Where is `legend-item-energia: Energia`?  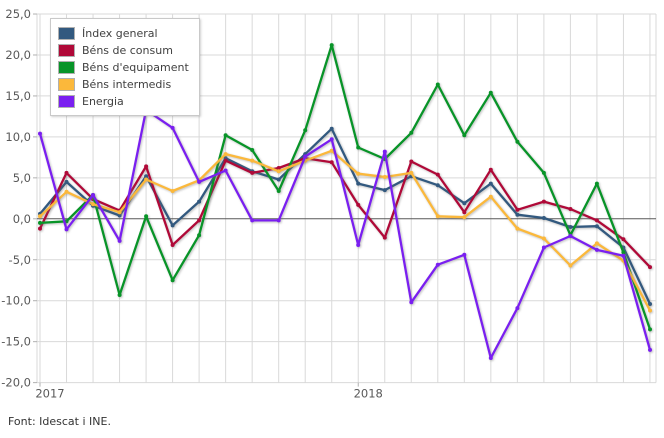
legend-item-energia: Energia is located at coordinates (123, 101).